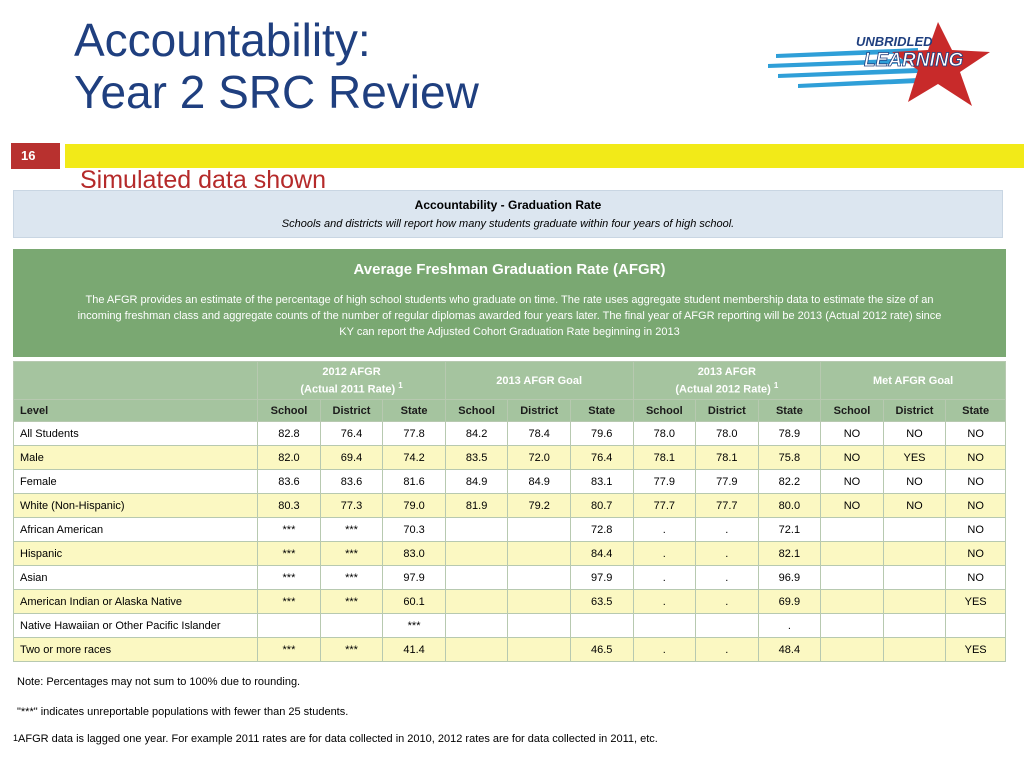 The width and height of the screenshot is (1024, 768). What do you see at coordinates (789, 553) in the screenshot?
I see `table-cell: 82.1` at bounding box center [789, 553].